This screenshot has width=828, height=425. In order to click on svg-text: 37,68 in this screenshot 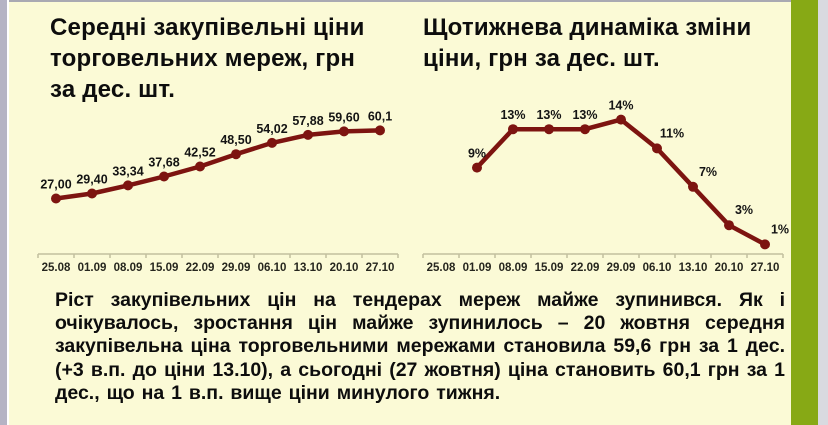, I will do `click(163, 163)`.